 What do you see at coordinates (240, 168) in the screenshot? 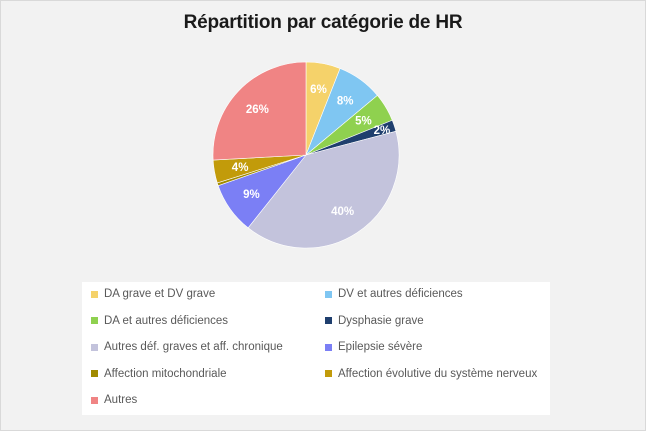
I see `data-label: 4%` at bounding box center [240, 168].